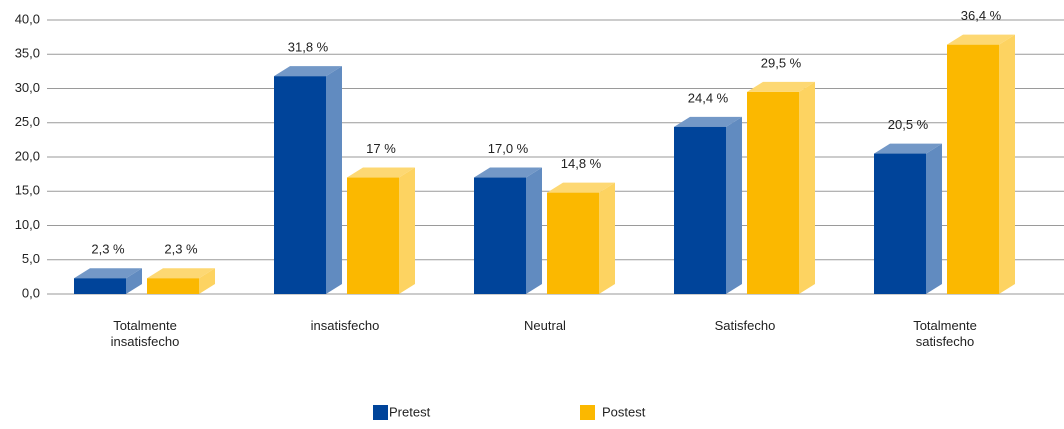 The height and width of the screenshot is (429, 1064). Describe the element at coordinates (27, 155) in the screenshot. I see `y-tick-label: 20,0` at that location.